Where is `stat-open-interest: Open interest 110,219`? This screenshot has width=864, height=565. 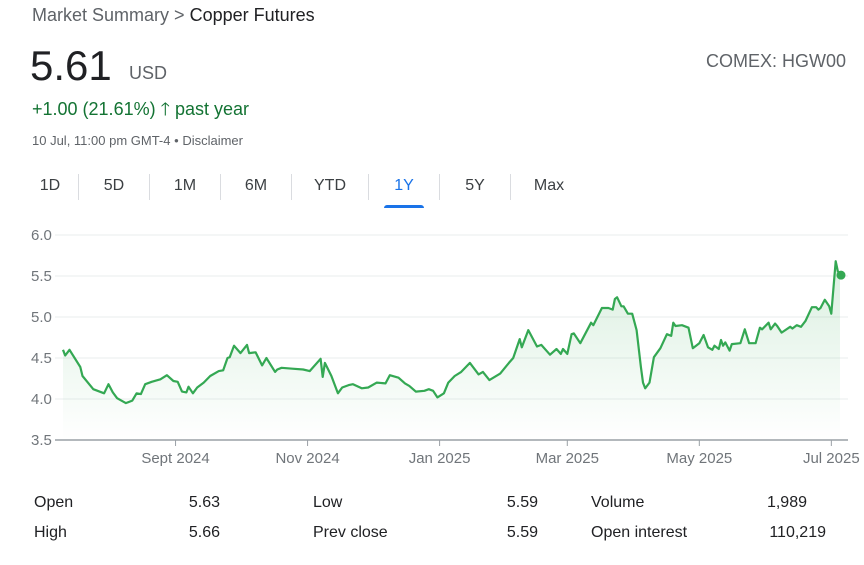
stat-open-interest: Open interest 110,219 is located at coordinates (711, 533).